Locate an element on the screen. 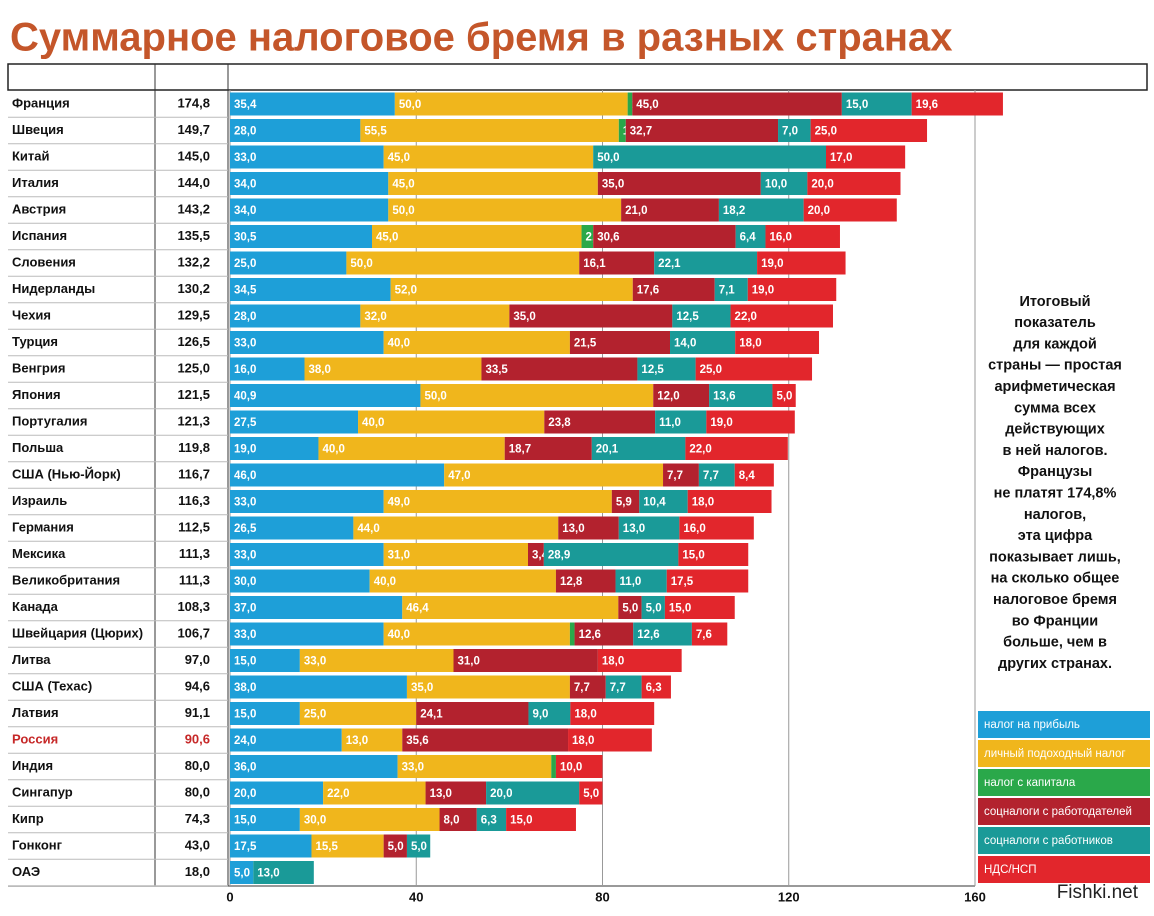  value-label: 7,0 is located at coordinates (790, 132).